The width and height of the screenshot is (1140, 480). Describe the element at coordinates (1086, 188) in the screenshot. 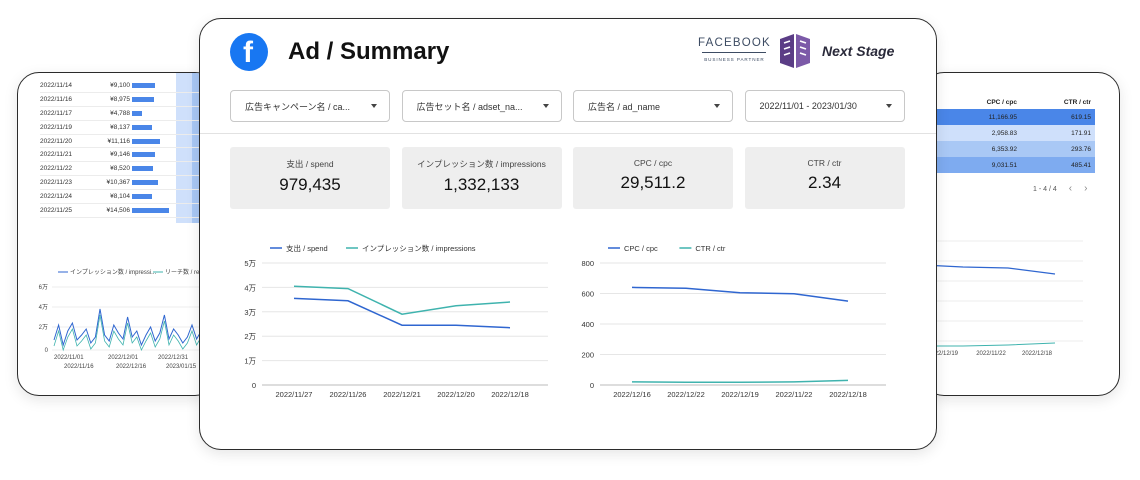

I see `chevron-right-icon: ›` at that location.